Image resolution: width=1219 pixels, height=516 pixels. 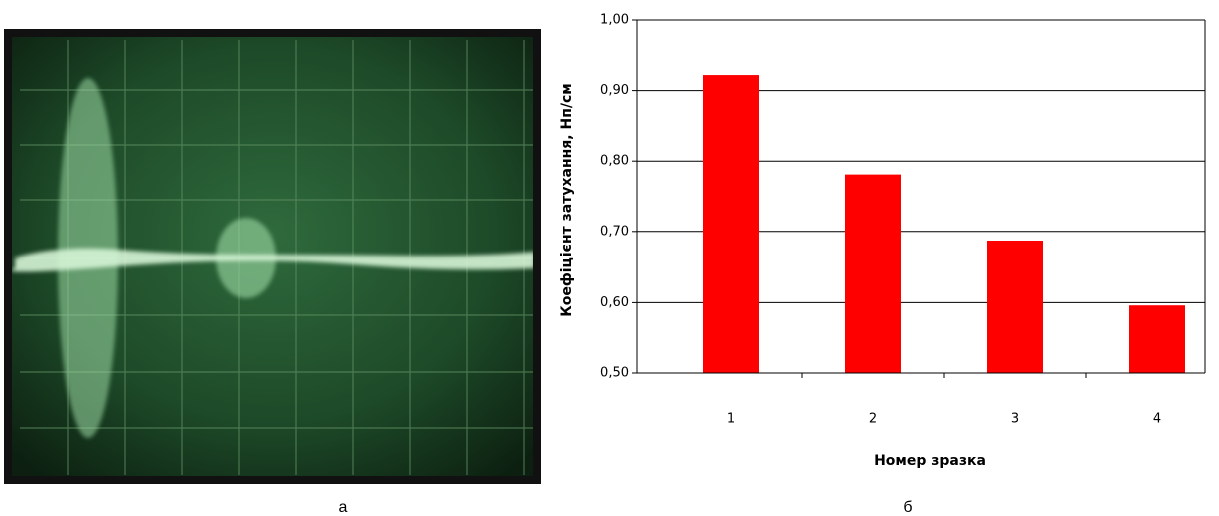 What do you see at coordinates (930, 461) in the screenshot?
I see `x-axis-label: Номер зразка` at bounding box center [930, 461].